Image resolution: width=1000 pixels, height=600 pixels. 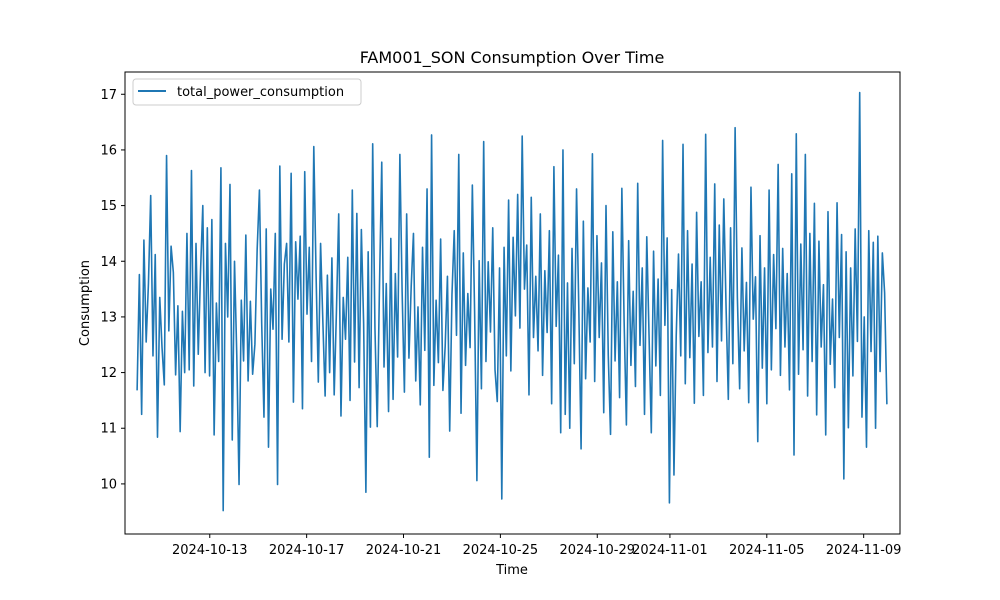 I want to click on y-tick-label: 10, so click(x=108, y=484).